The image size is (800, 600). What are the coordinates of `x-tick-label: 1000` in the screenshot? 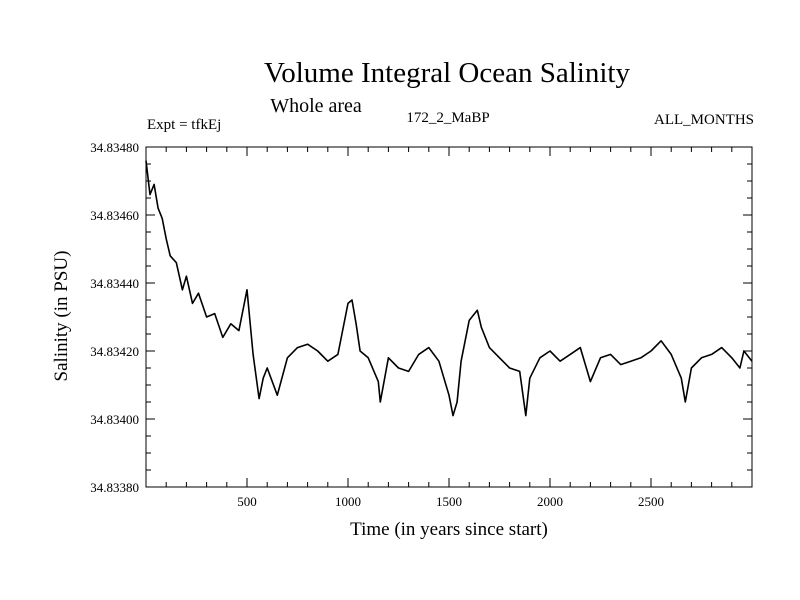 It's located at (348, 501).